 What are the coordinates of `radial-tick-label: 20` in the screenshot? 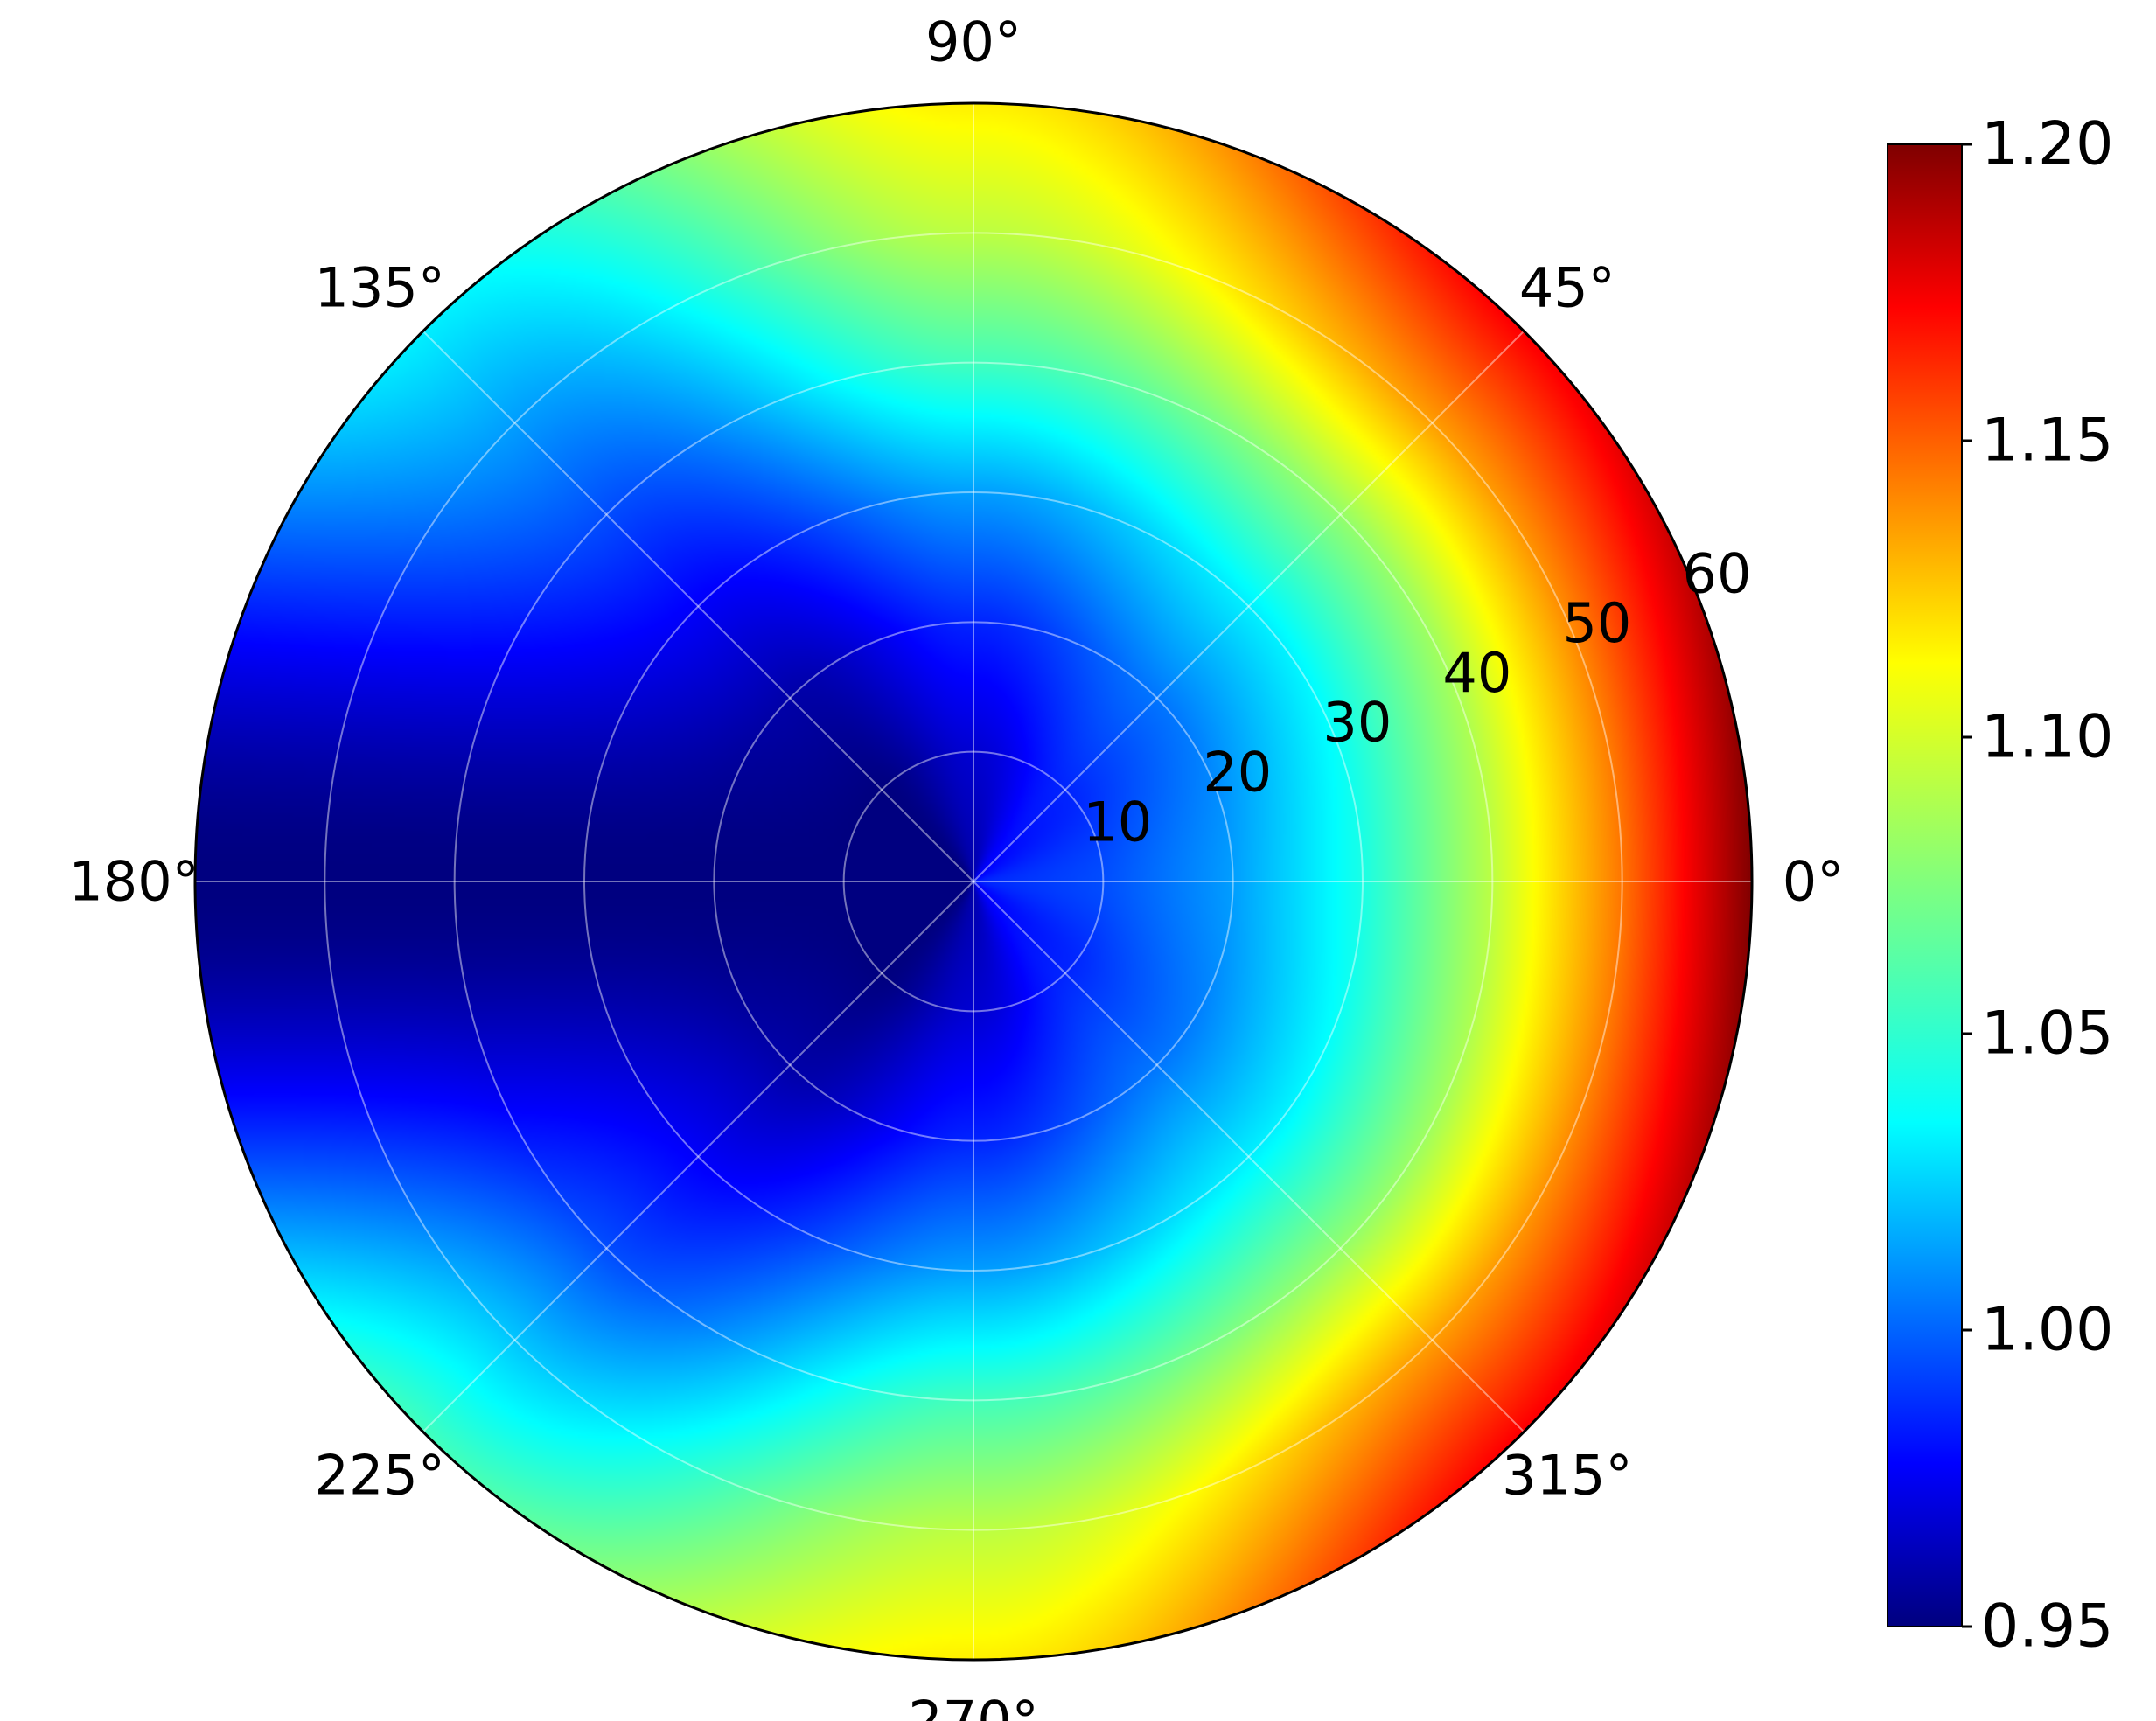 It's located at (1238, 772).